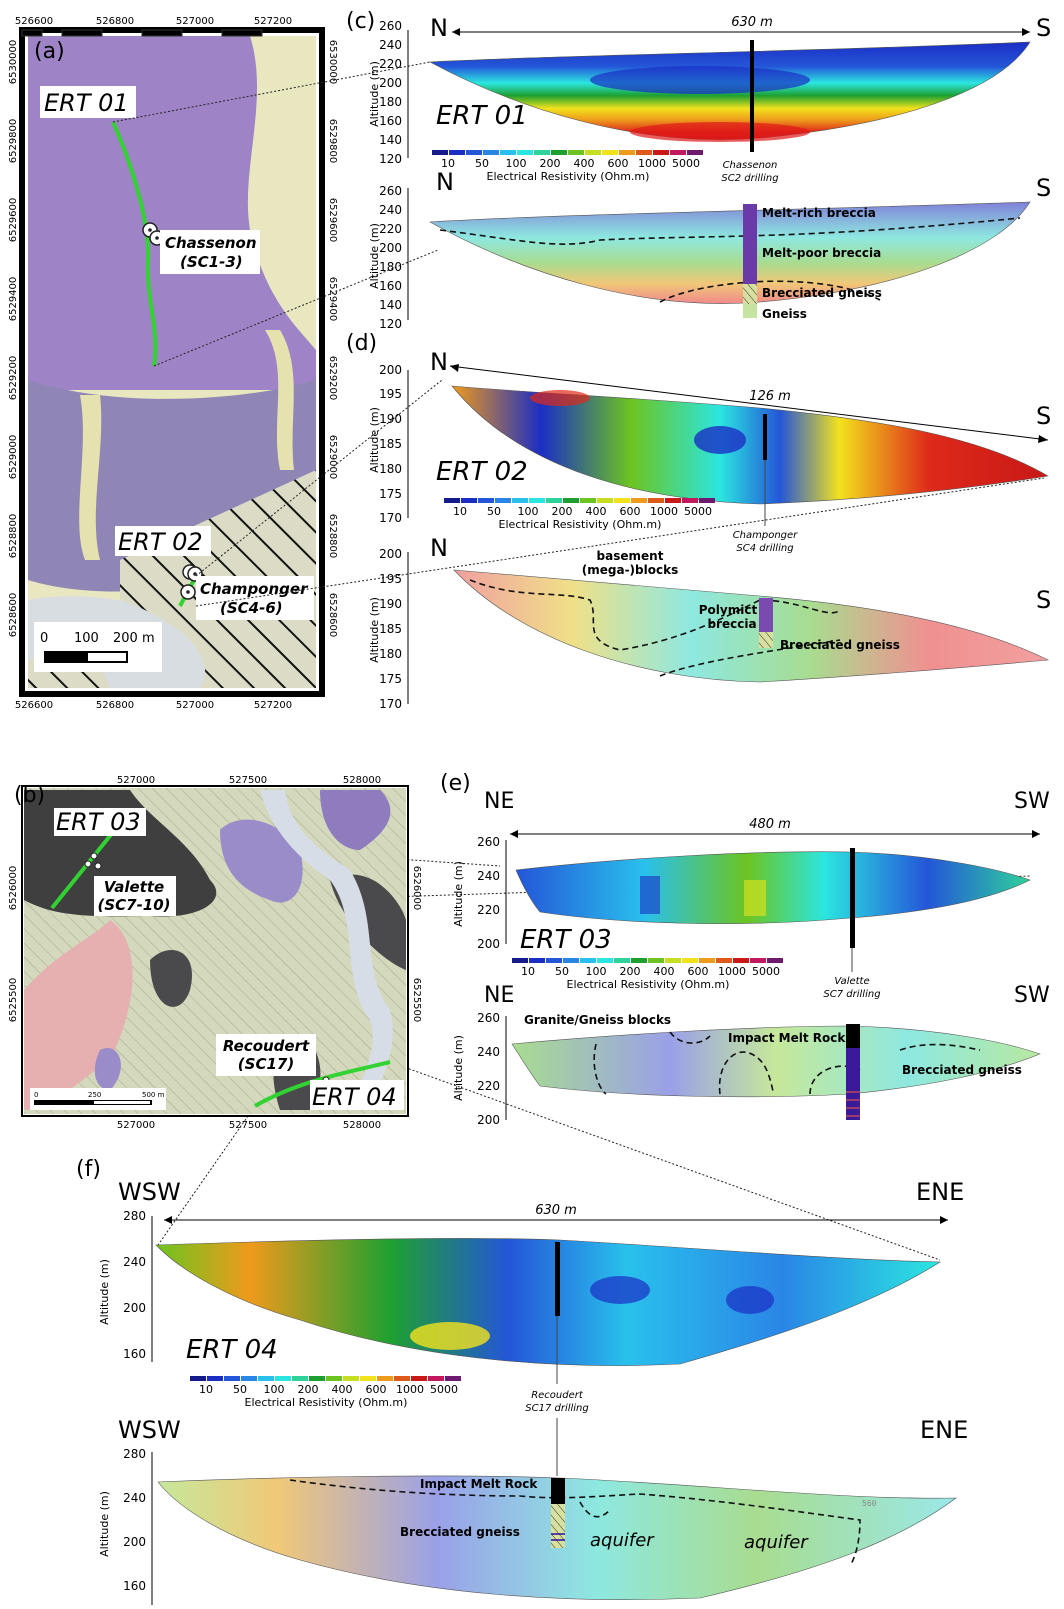  Describe the element at coordinates (439, 362) in the screenshot. I see `d-north: N` at that location.